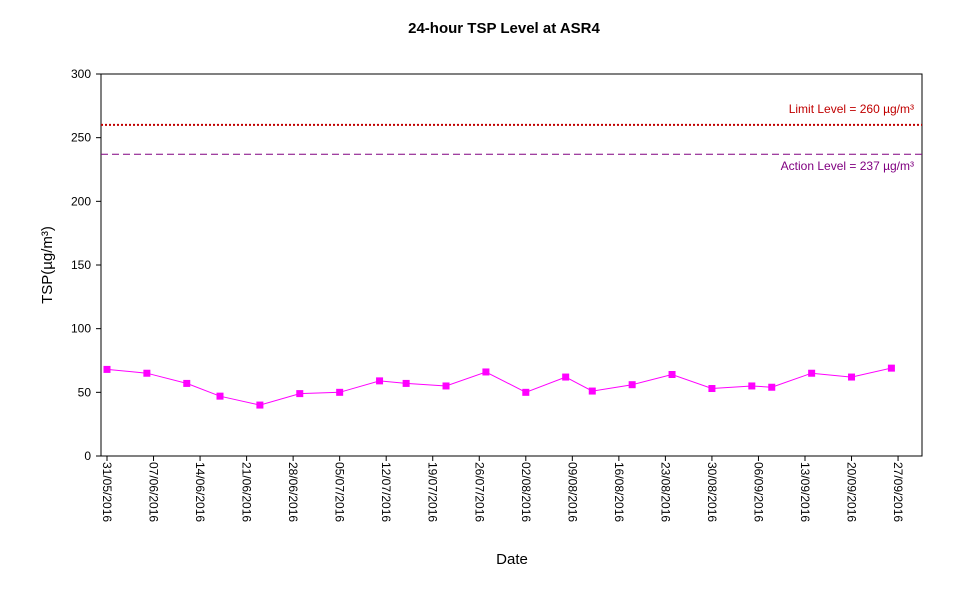 This screenshot has width=969, height=596. What do you see at coordinates (852, 492) in the screenshot?
I see `x-tick-label: 20/09/2016` at bounding box center [852, 492].